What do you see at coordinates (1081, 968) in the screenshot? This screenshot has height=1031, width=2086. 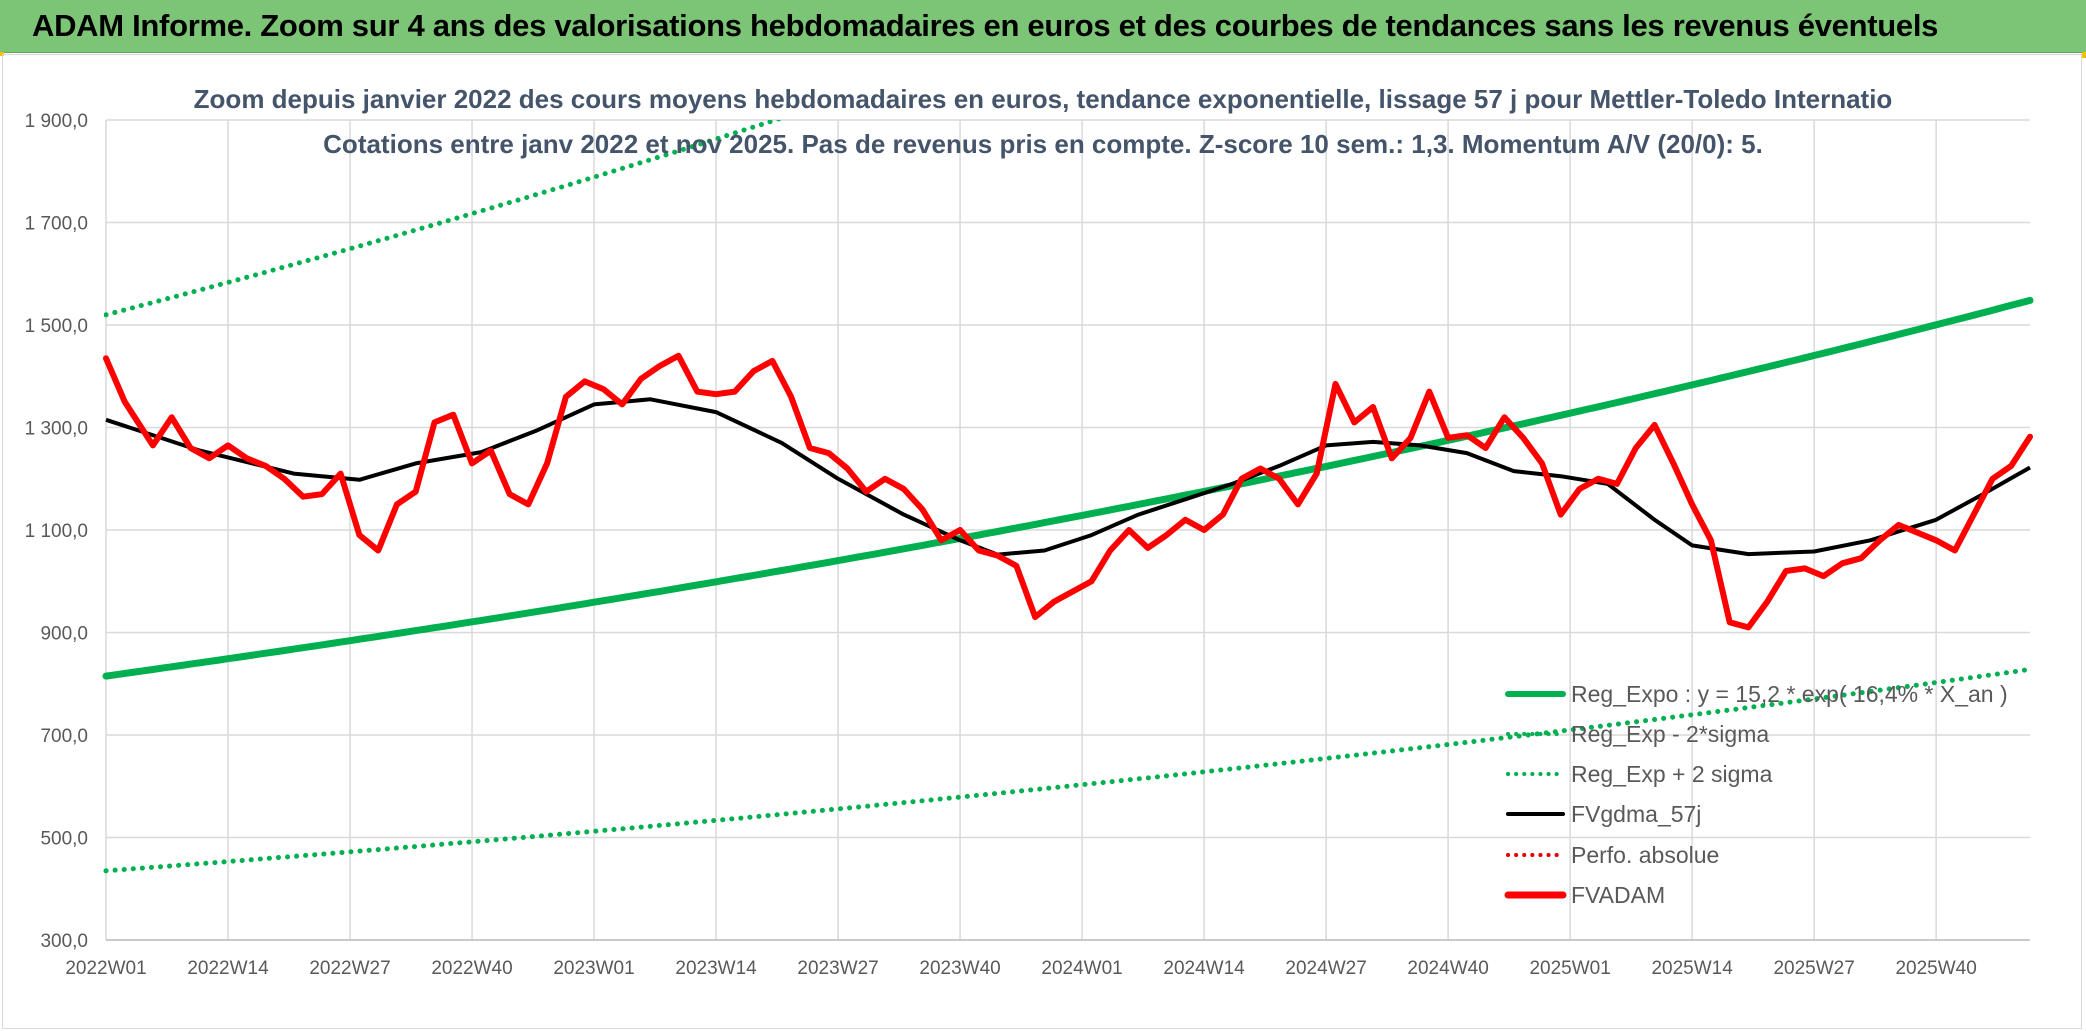 I see `x-tick-label: 2024W01` at bounding box center [1081, 968].